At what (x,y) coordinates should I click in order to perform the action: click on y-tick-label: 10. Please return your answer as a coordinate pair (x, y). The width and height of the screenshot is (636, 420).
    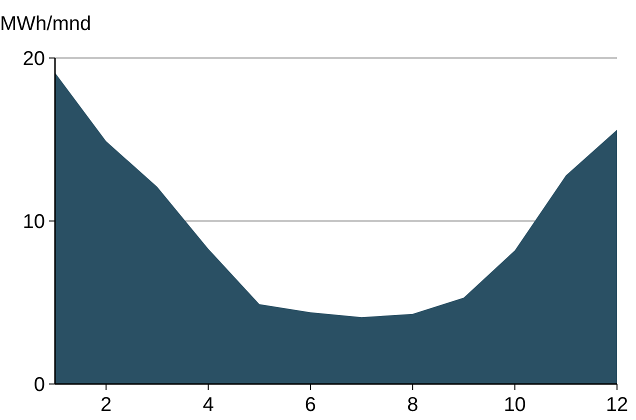
    Looking at the image, I should click on (33, 222).